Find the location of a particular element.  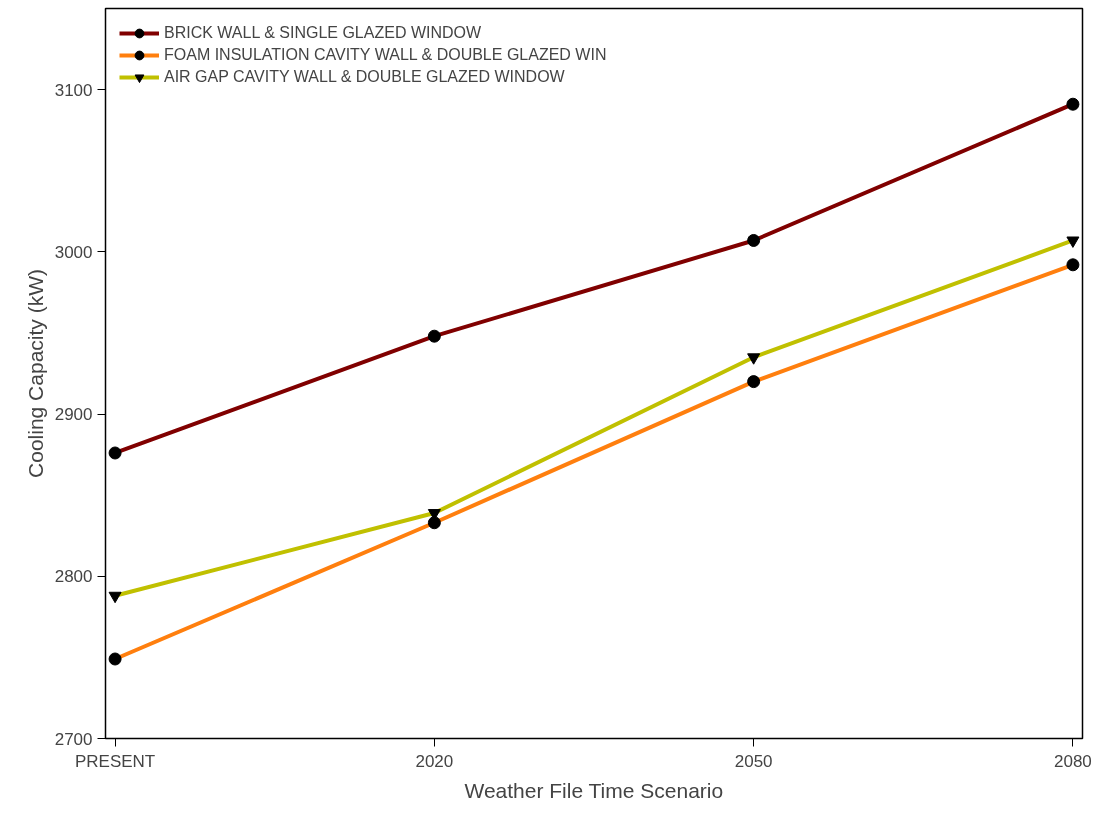

x-tick-label: 2020 is located at coordinates (434, 761).